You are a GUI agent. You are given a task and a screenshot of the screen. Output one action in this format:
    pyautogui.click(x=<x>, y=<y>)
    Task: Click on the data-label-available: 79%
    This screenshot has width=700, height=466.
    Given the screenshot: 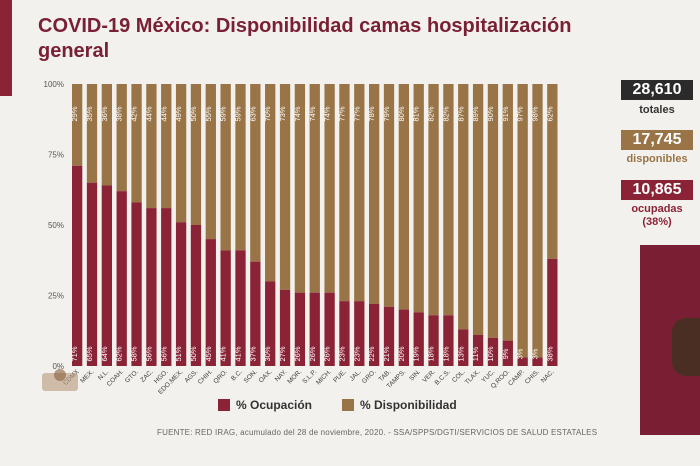 What is the action you would take?
    pyautogui.click(x=386, y=113)
    